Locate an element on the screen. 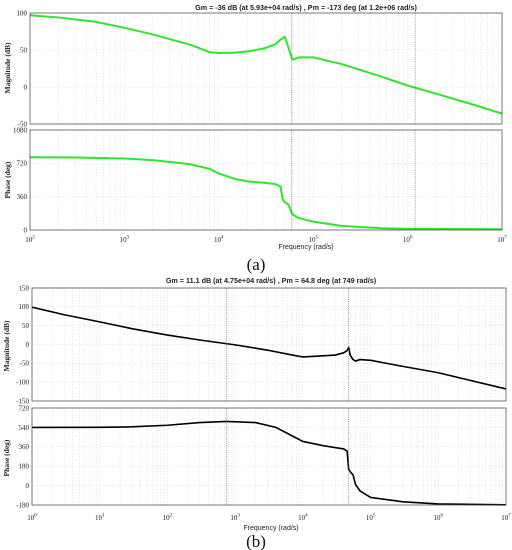 The height and width of the screenshot is (550, 512). plot-a-xtick-label: 10⁷ is located at coordinates (502, 240).